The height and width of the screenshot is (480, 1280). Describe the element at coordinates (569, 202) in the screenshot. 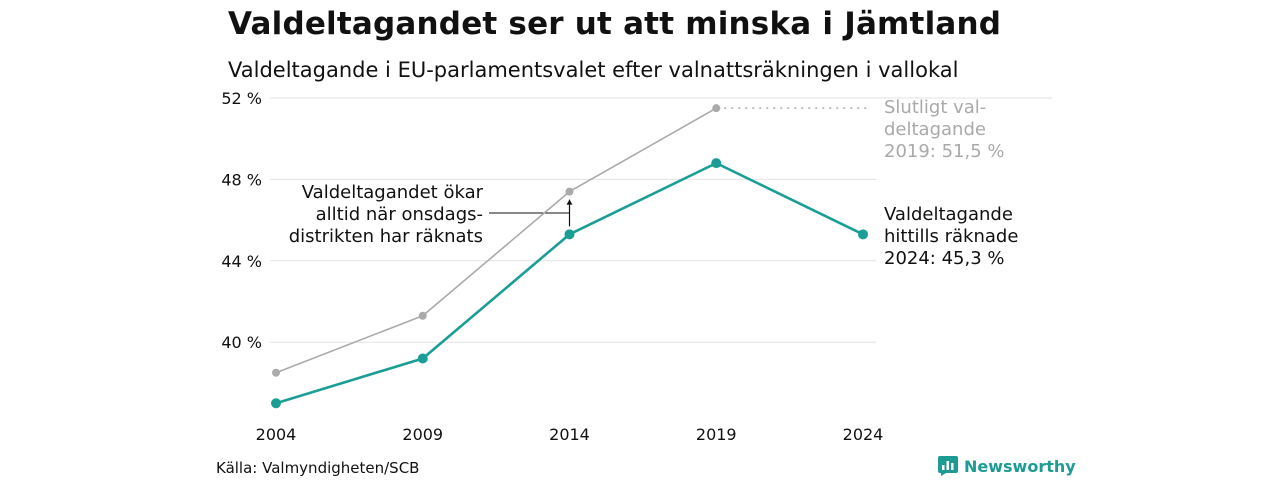

I see `annotation-arrow-head` at that location.